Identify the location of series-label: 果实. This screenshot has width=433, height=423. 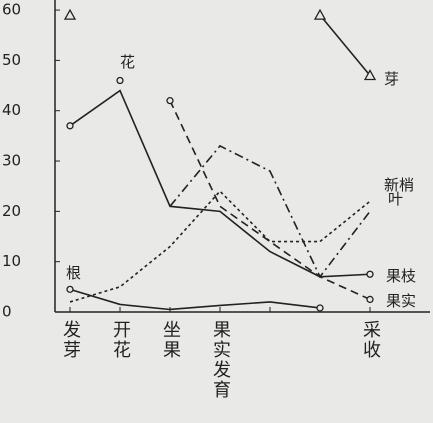
(401, 301).